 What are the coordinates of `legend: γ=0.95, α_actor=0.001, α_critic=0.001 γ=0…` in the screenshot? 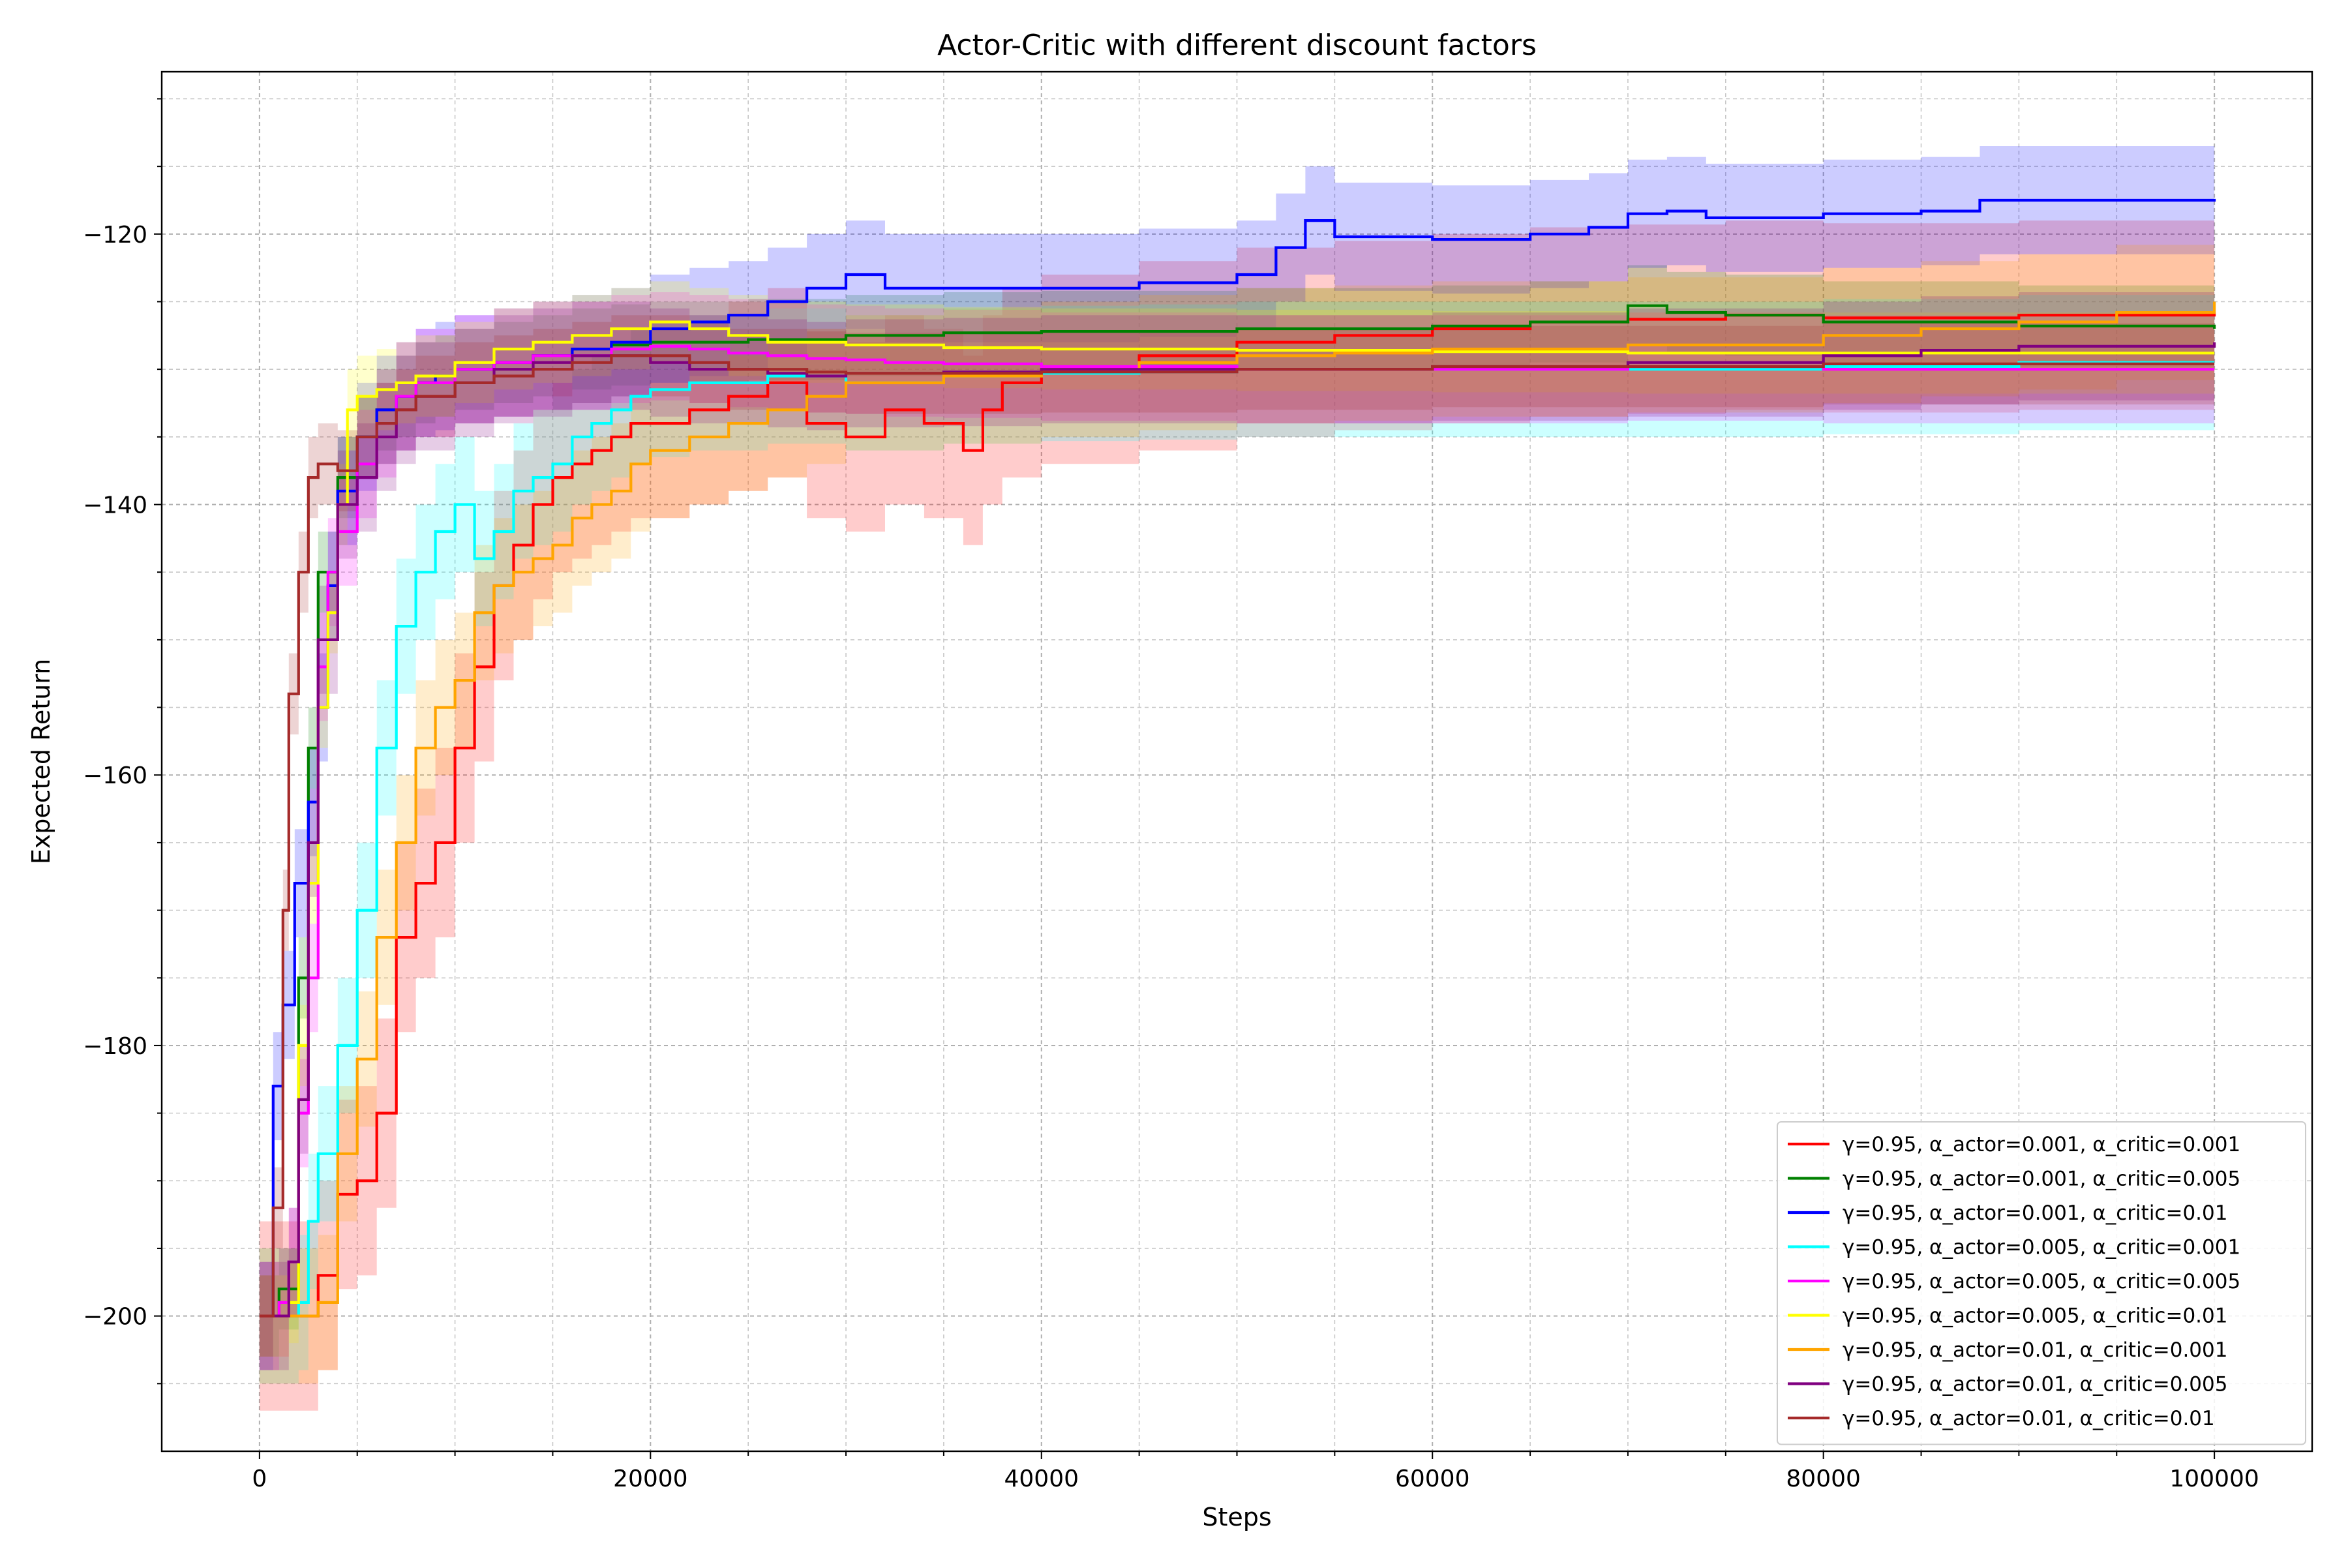 It's located at (2042, 1283).